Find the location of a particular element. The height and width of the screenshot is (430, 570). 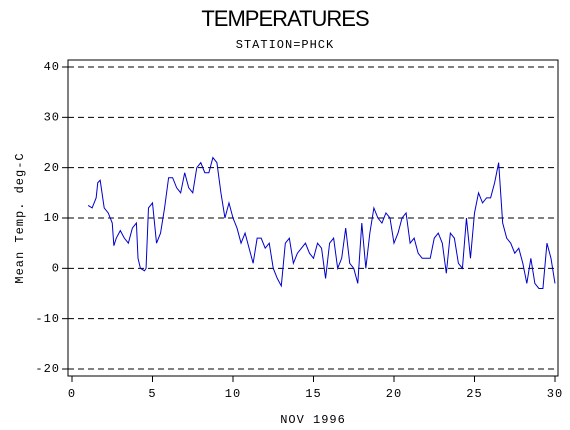

y-axis-label: Mean Temp. deg-C is located at coordinates (20, 217).